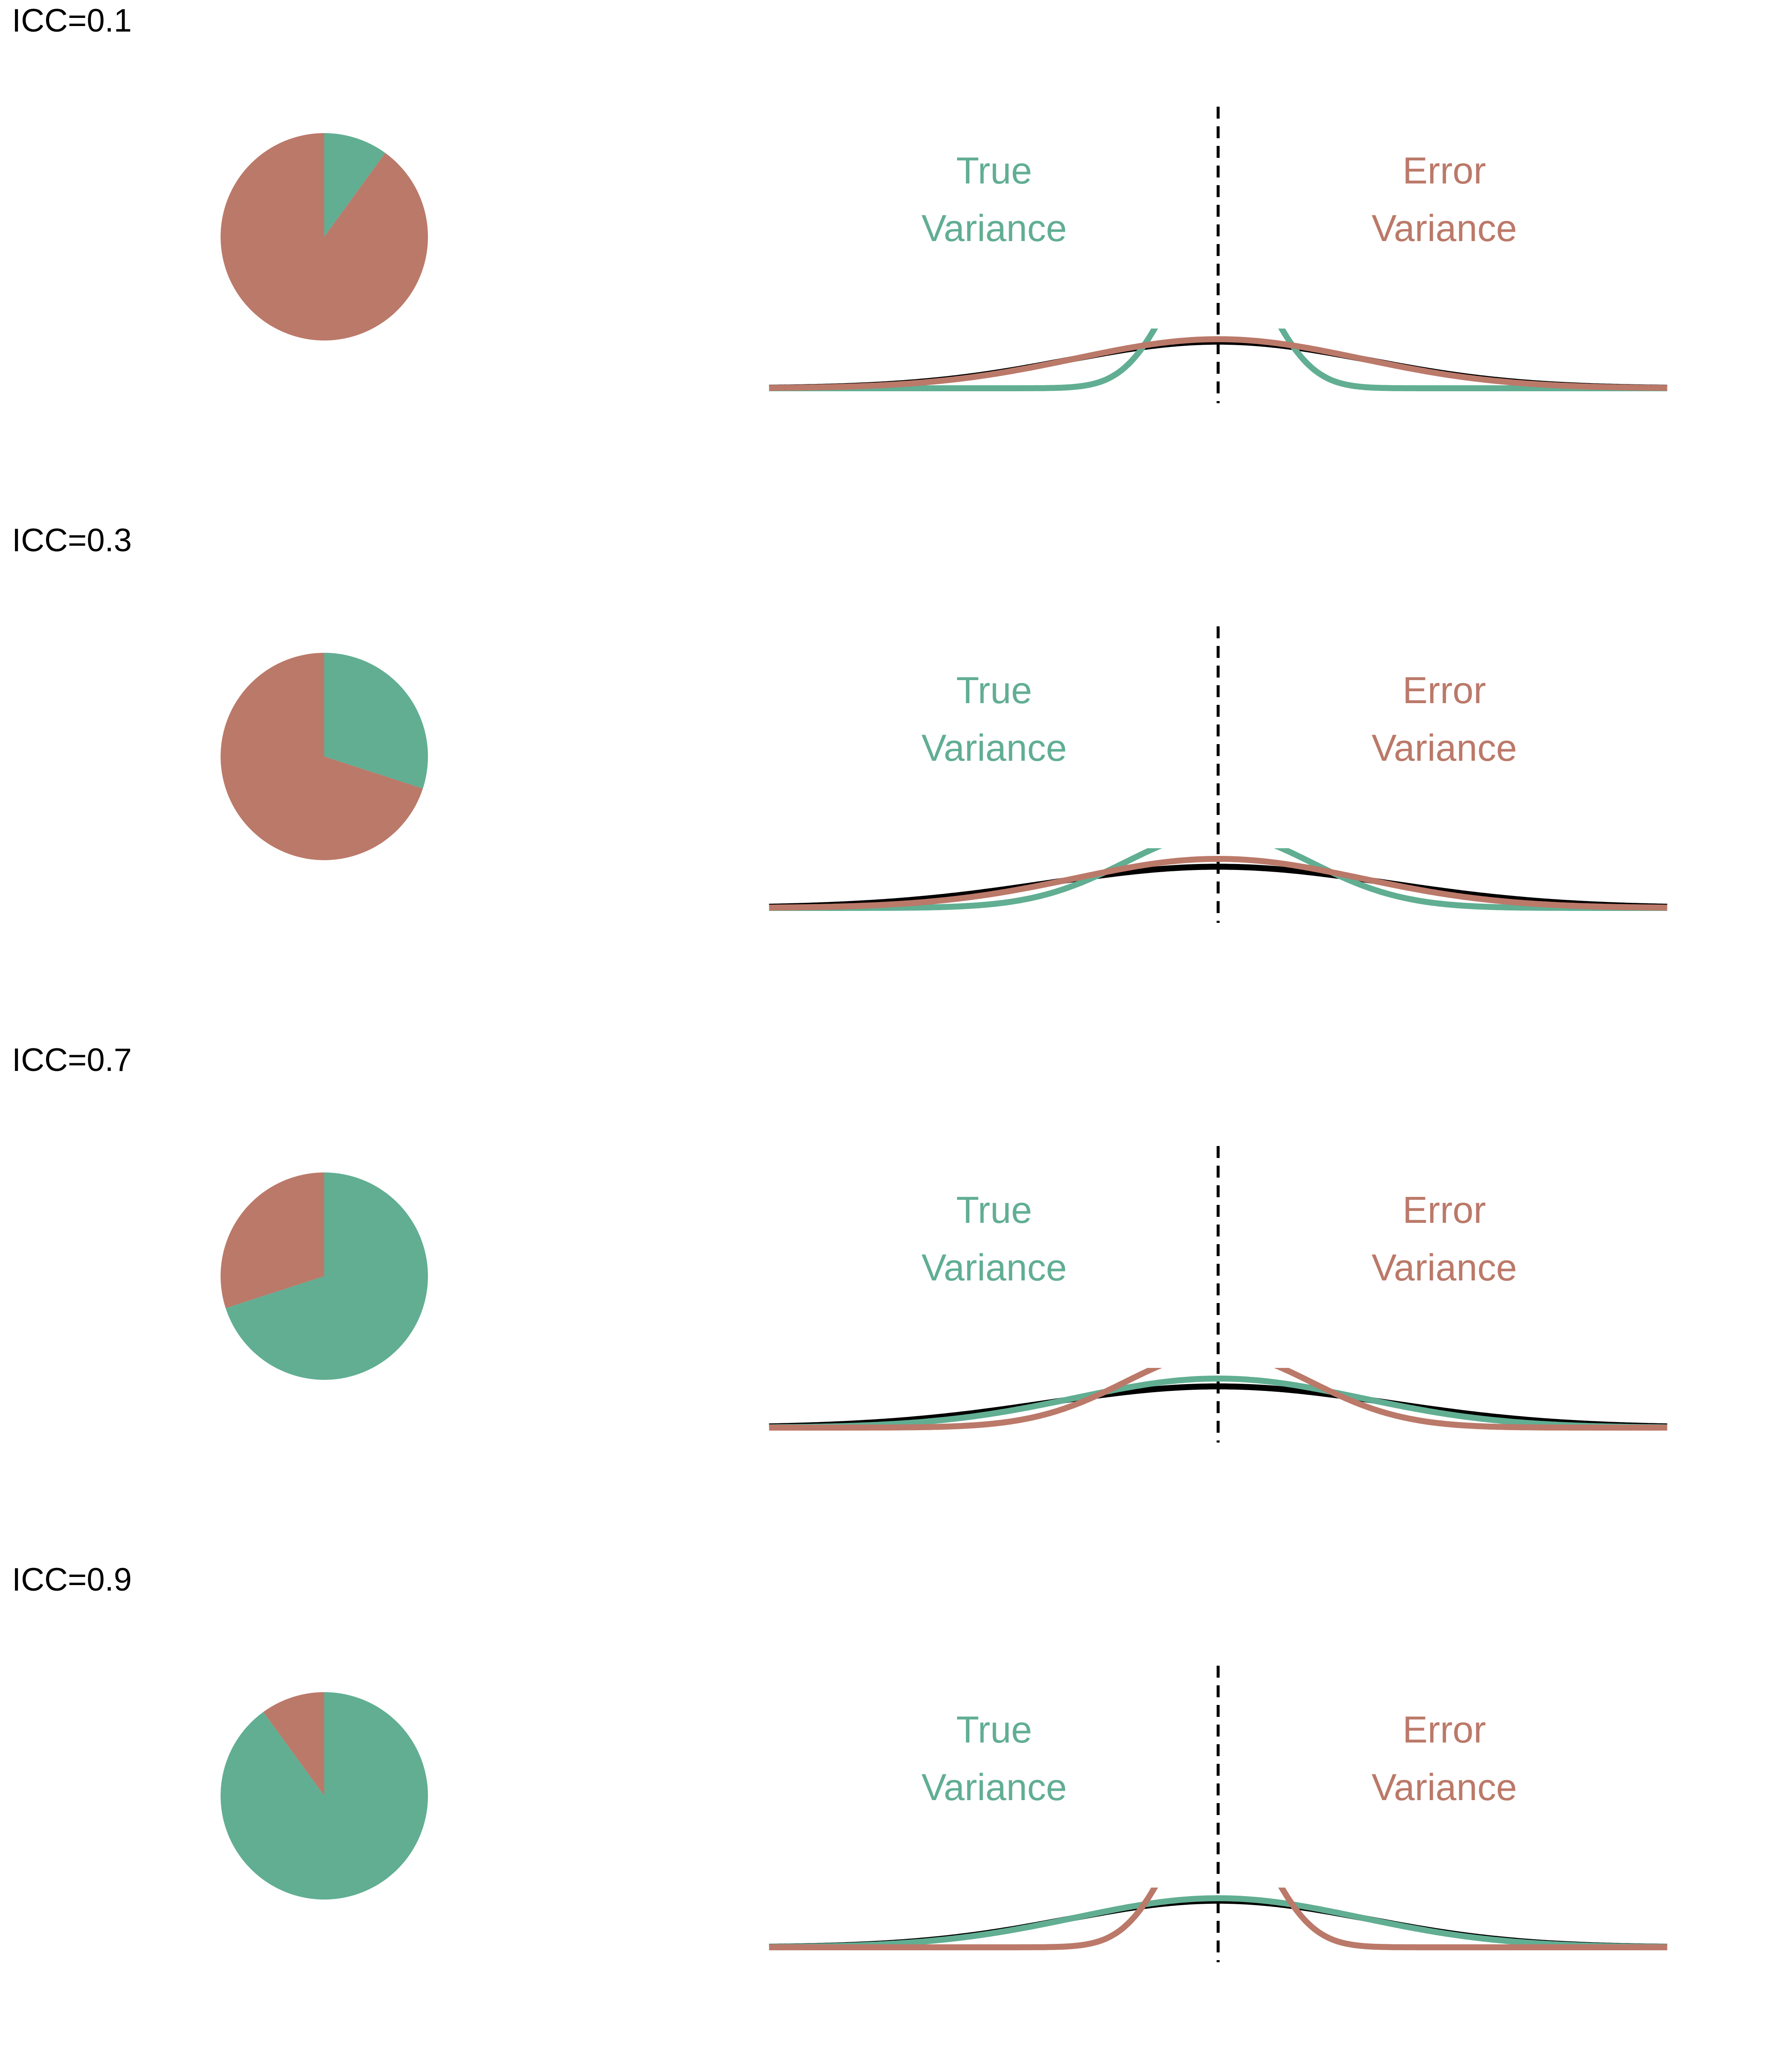 This screenshot has height=2048, width=1792. Describe the element at coordinates (72, 21) in the screenshot. I see `panel-label: ICC=0.1` at that location.